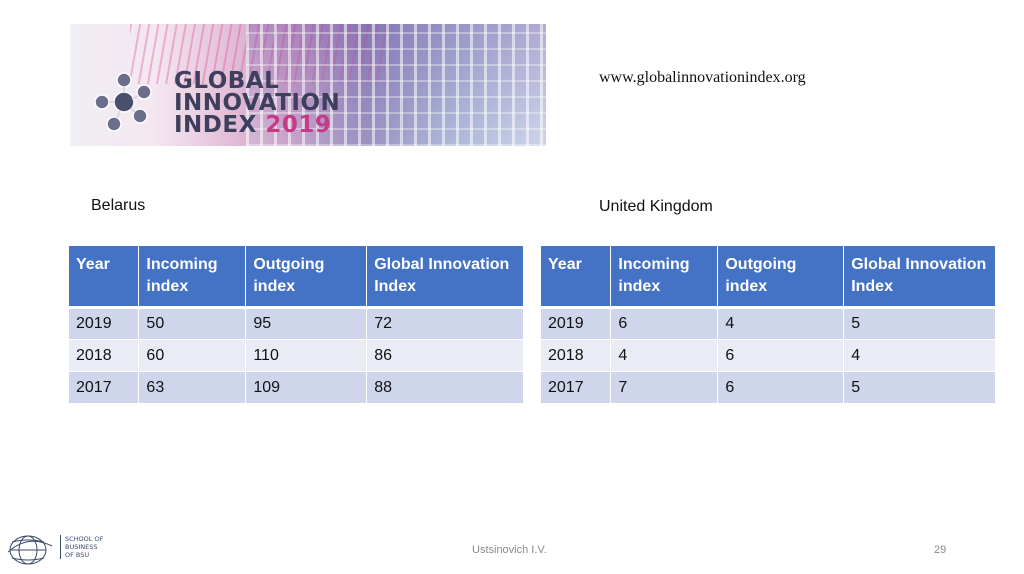 The image size is (1024, 574). What do you see at coordinates (306, 323) in the screenshot?
I see `cell-outgoing: 95` at bounding box center [306, 323].